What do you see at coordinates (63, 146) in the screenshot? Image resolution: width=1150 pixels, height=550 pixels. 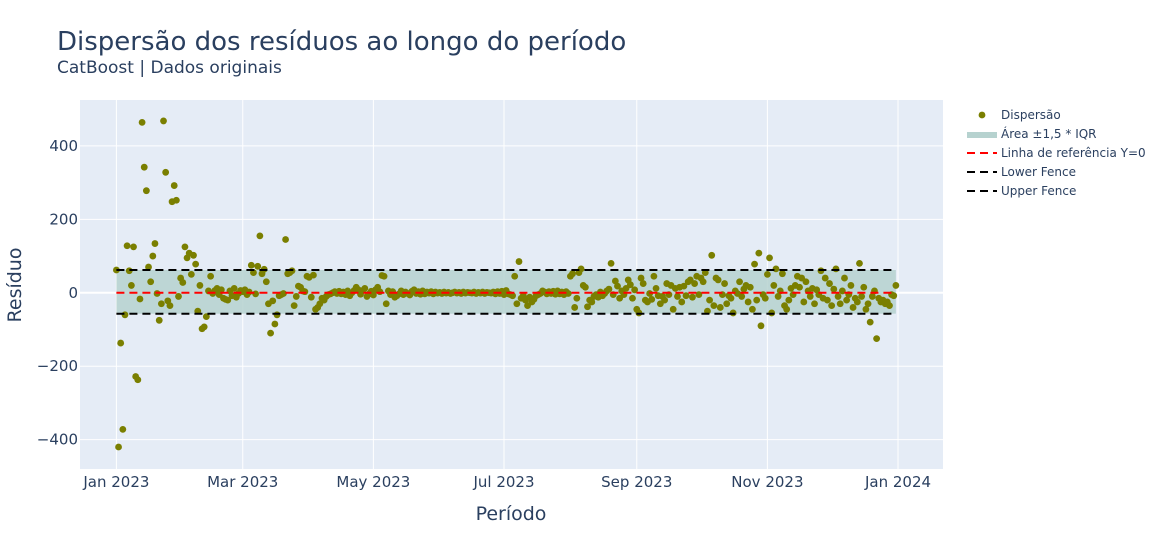 I see `y-tick-label: 400` at bounding box center [63, 146].